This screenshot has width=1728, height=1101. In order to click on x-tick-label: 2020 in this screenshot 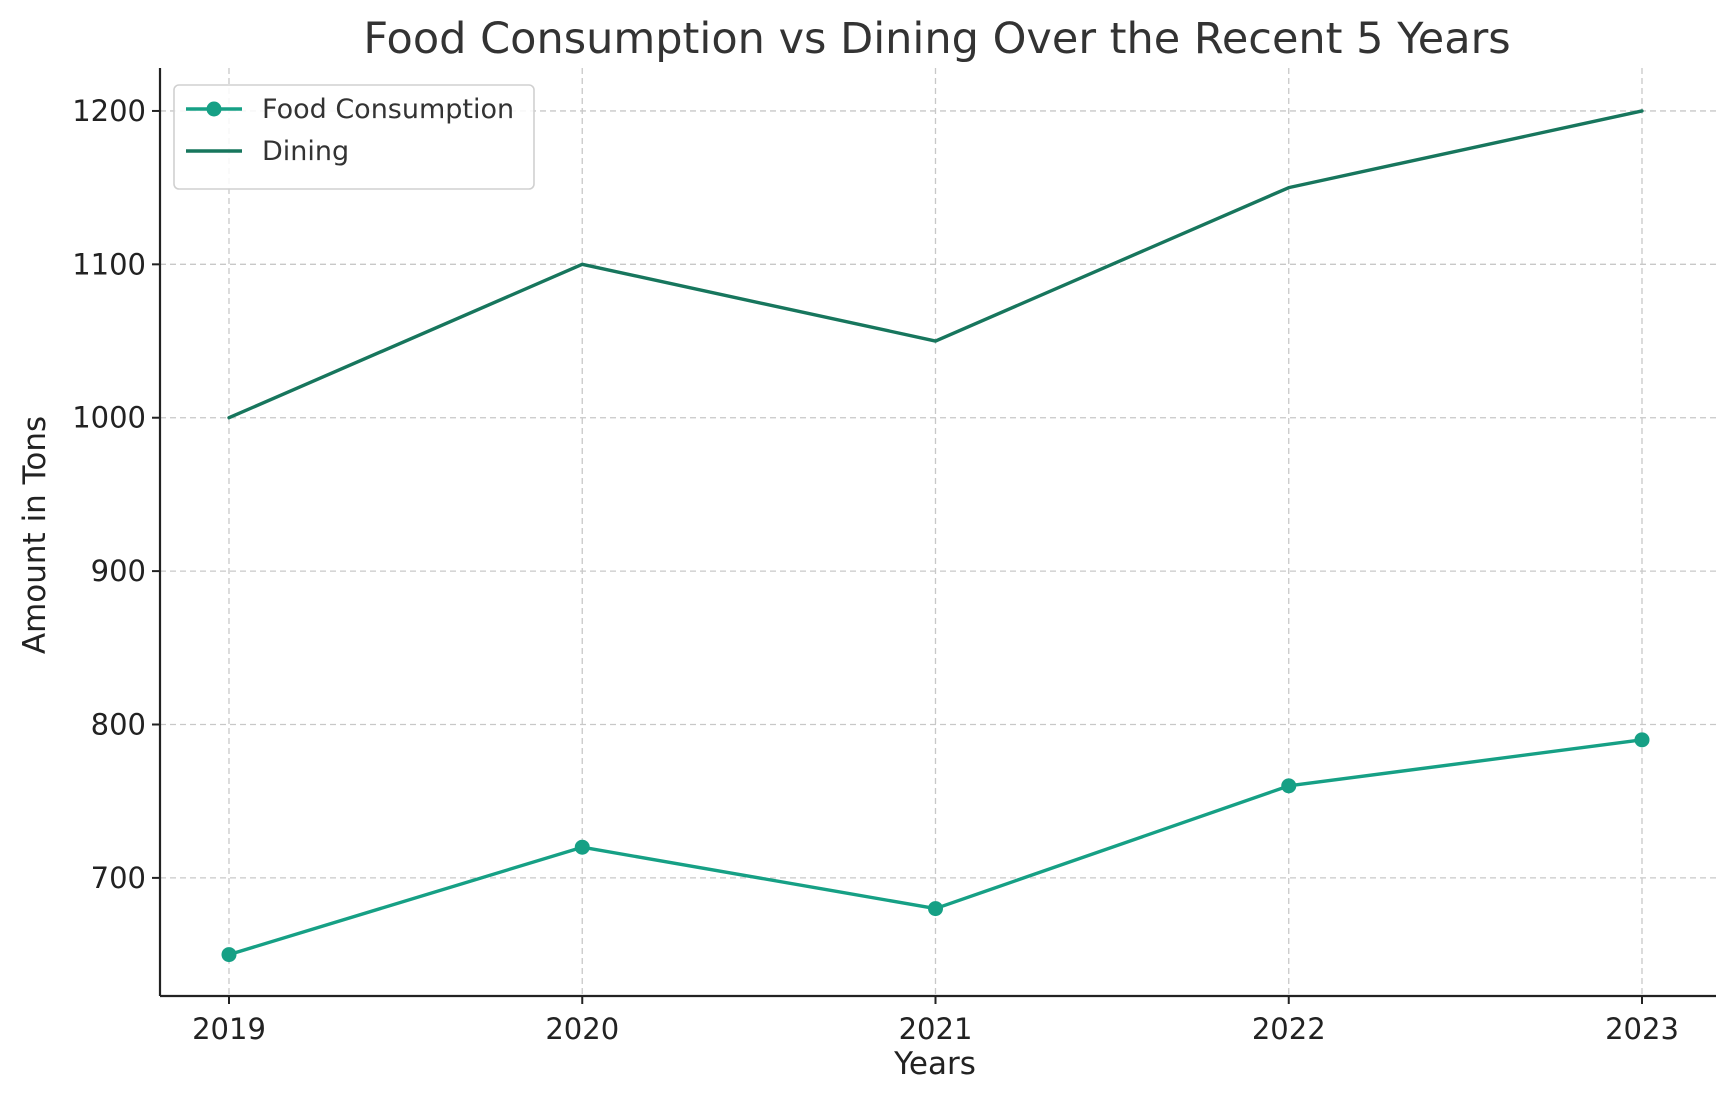, I will do `click(582, 1029)`.